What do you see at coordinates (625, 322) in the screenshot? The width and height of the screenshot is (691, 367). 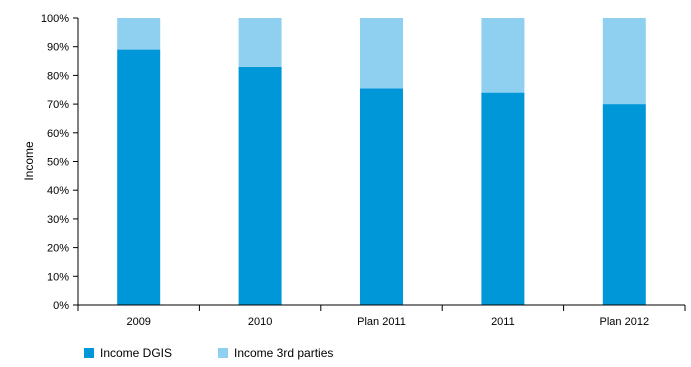 I see `x-tick-label: Plan 2012` at bounding box center [625, 322].